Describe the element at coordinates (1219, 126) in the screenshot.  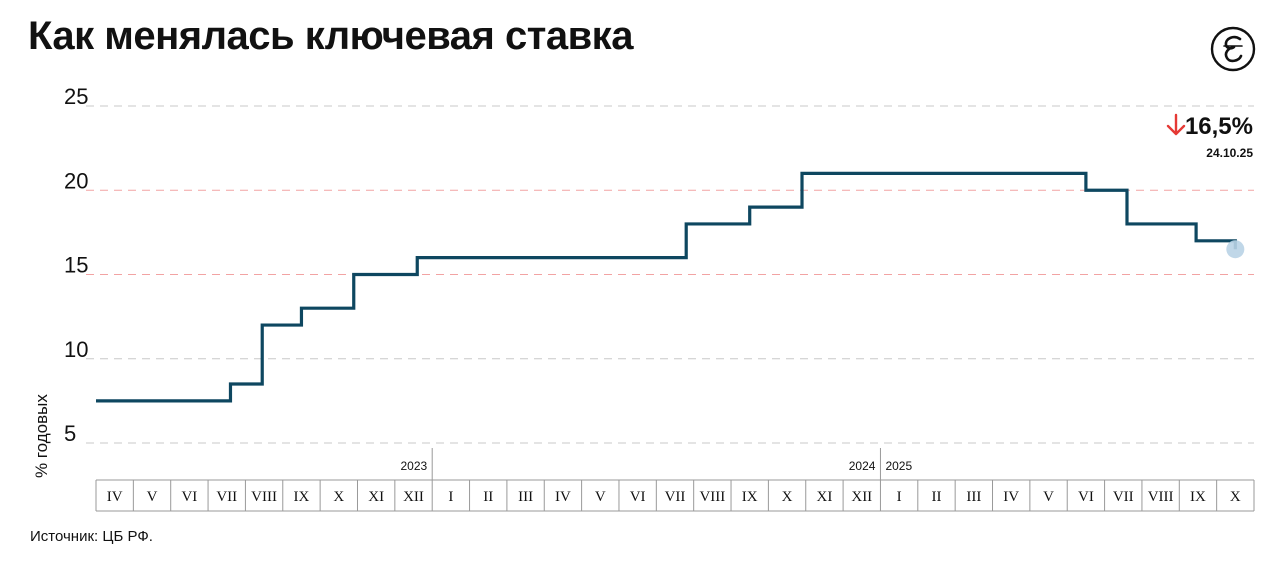
I see `latest-value: 16,5%` at that location.